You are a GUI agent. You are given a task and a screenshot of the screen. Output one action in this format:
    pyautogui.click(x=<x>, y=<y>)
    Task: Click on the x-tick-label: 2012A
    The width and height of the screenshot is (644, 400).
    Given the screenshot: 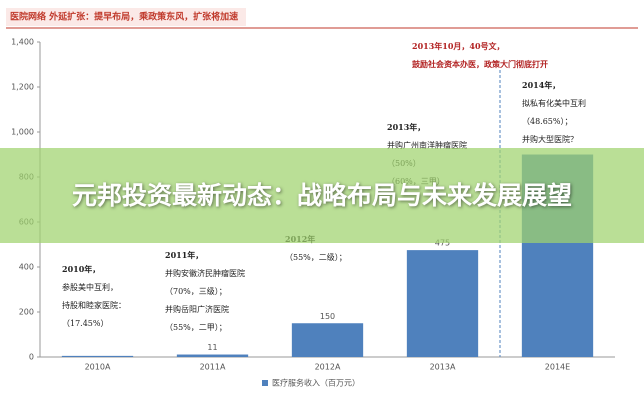 What is the action you would take?
    pyautogui.click(x=328, y=367)
    